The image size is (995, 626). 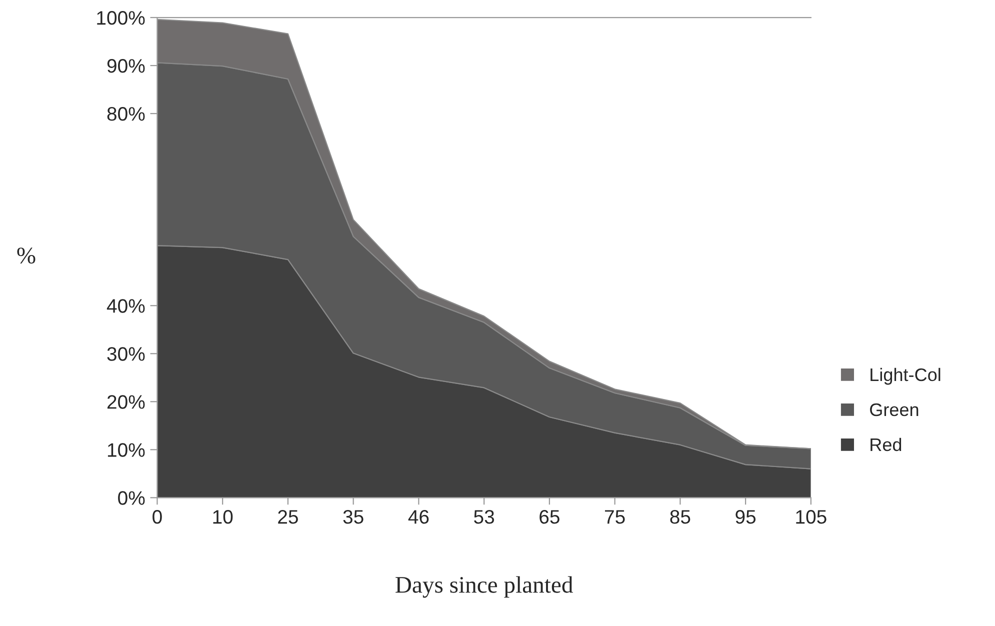 What do you see at coordinates (894, 409) in the screenshot?
I see `legend-label: Green` at bounding box center [894, 409].